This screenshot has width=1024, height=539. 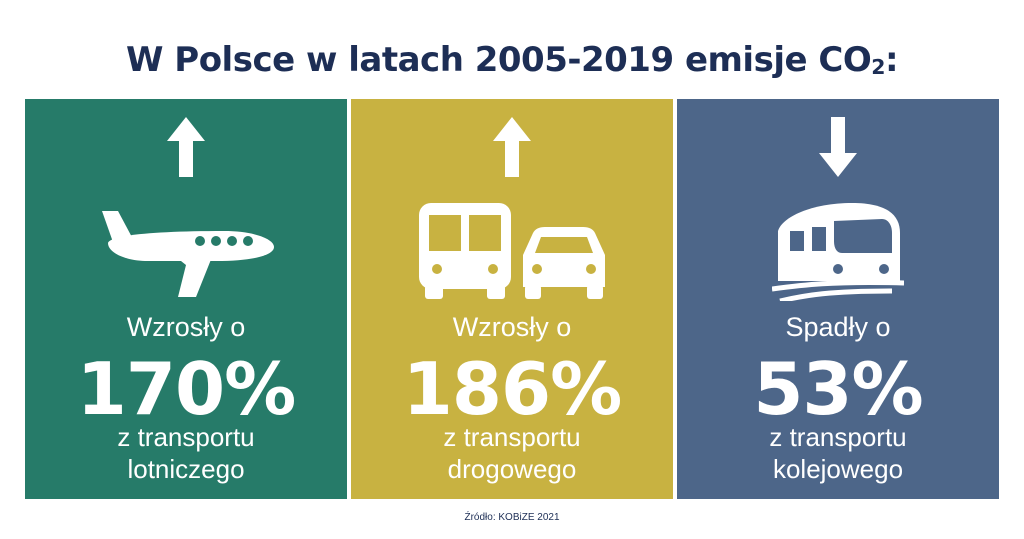 What do you see at coordinates (891, 60) in the screenshot?
I see `title-end-text: :` at bounding box center [891, 60].